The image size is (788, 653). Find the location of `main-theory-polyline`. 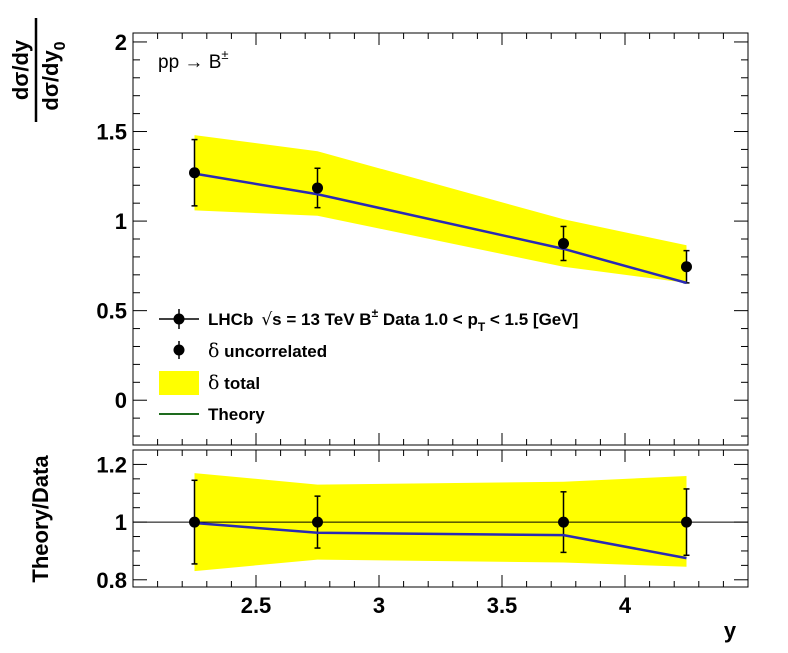

main-theory-polyline is located at coordinates (440, 228).